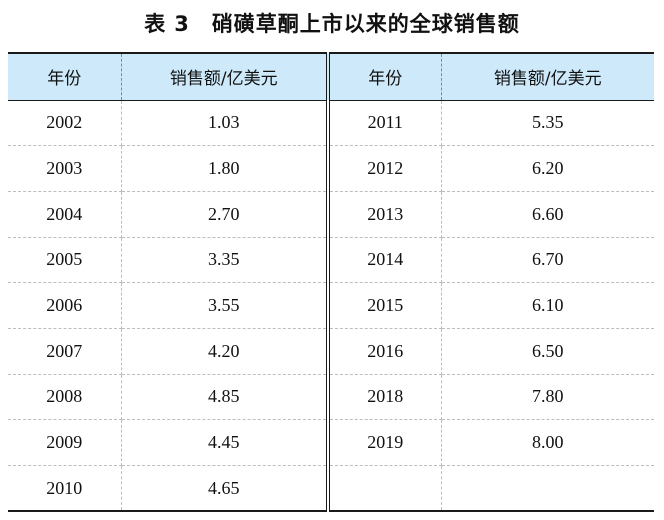  Describe the element at coordinates (225, 397) in the screenshot. I see `cell-sales-left: 4.85` at that location.